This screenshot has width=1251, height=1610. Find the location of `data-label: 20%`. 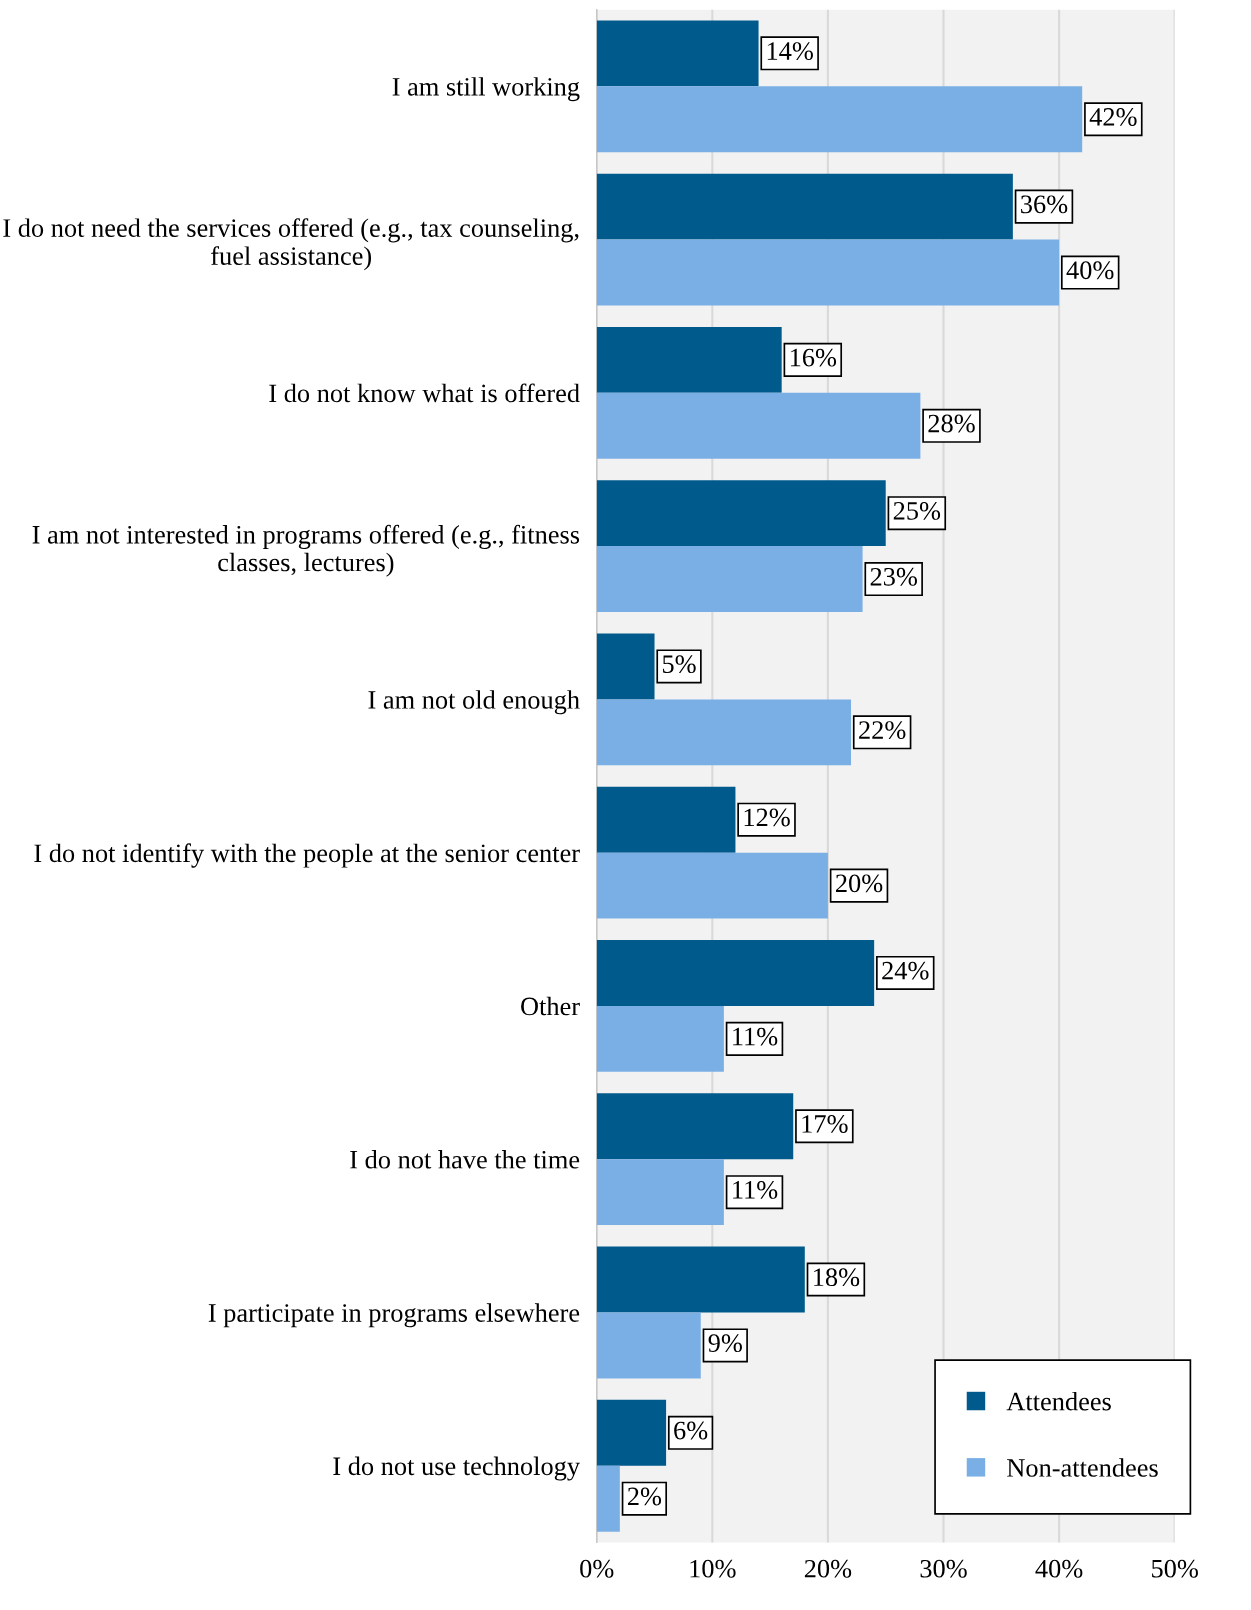

data-label: 20% is located at coordinates (859, 883).